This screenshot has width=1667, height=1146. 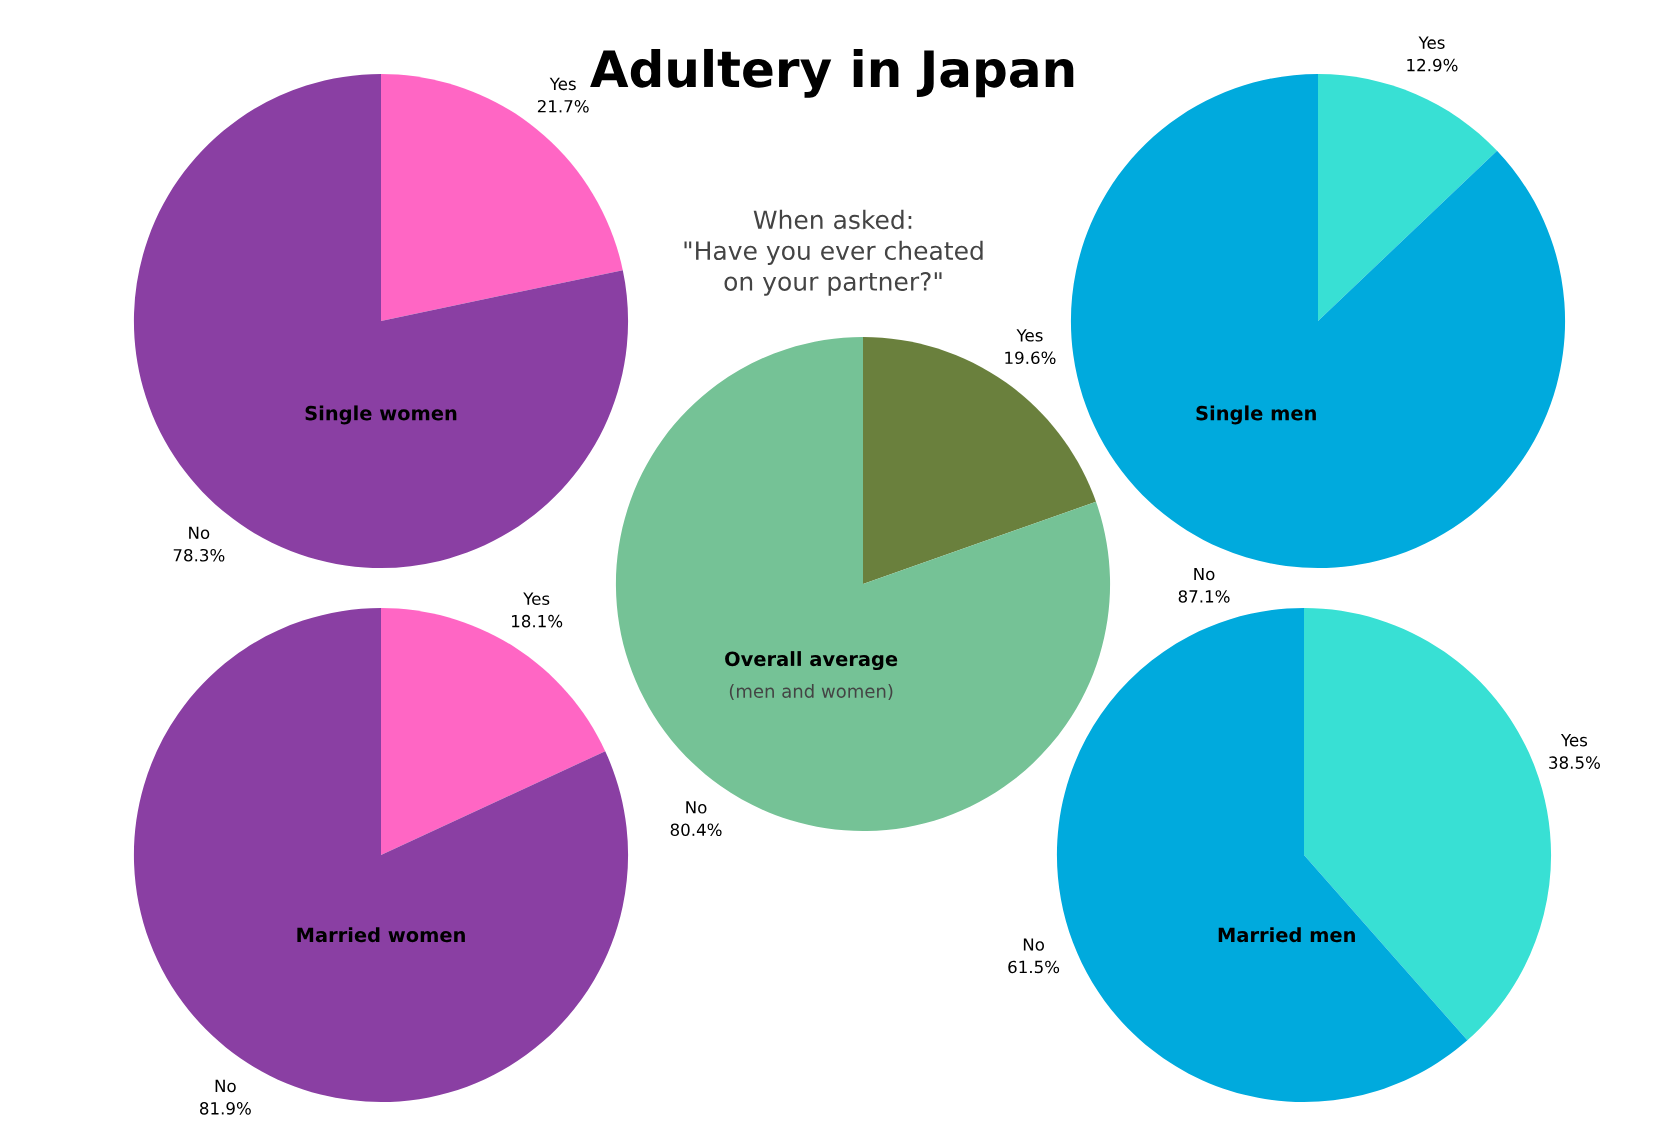 What do you see at coordinates (1432, 65) in the screenshot?
I see `data-label: 12.9%` at bounding box center [1432, 65].